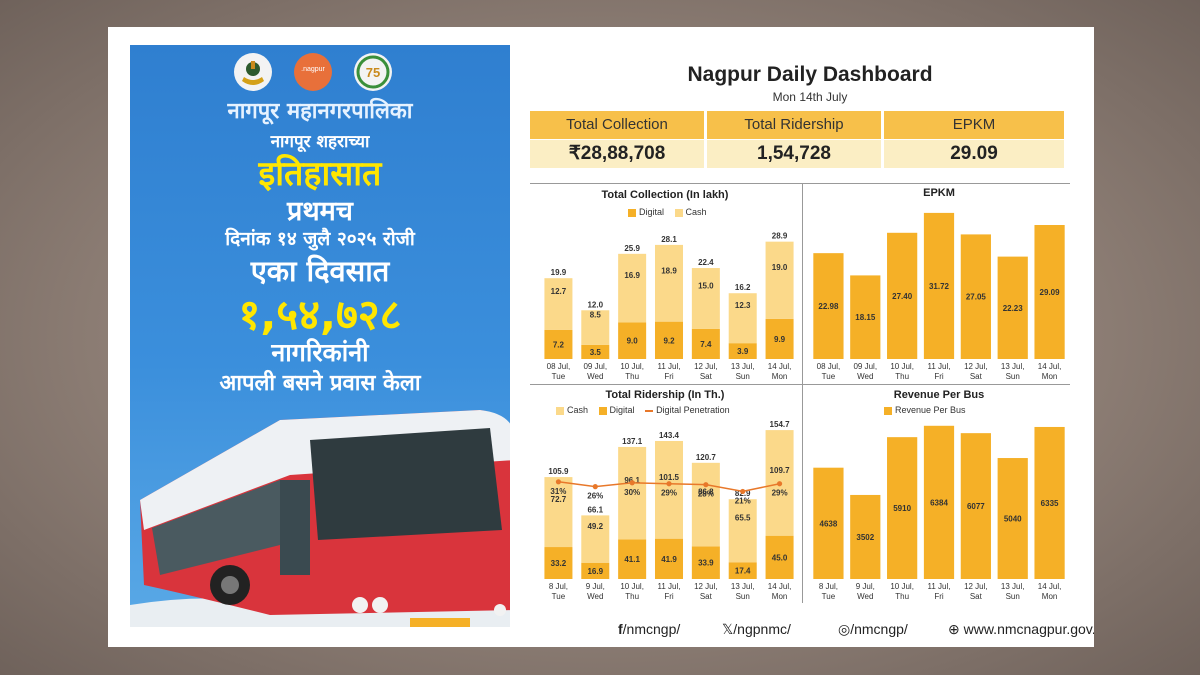 The height and width of the screenshot is (675, 1200). I want to click on nagpur-brand-logo: .nagpur, so click(313, 72).